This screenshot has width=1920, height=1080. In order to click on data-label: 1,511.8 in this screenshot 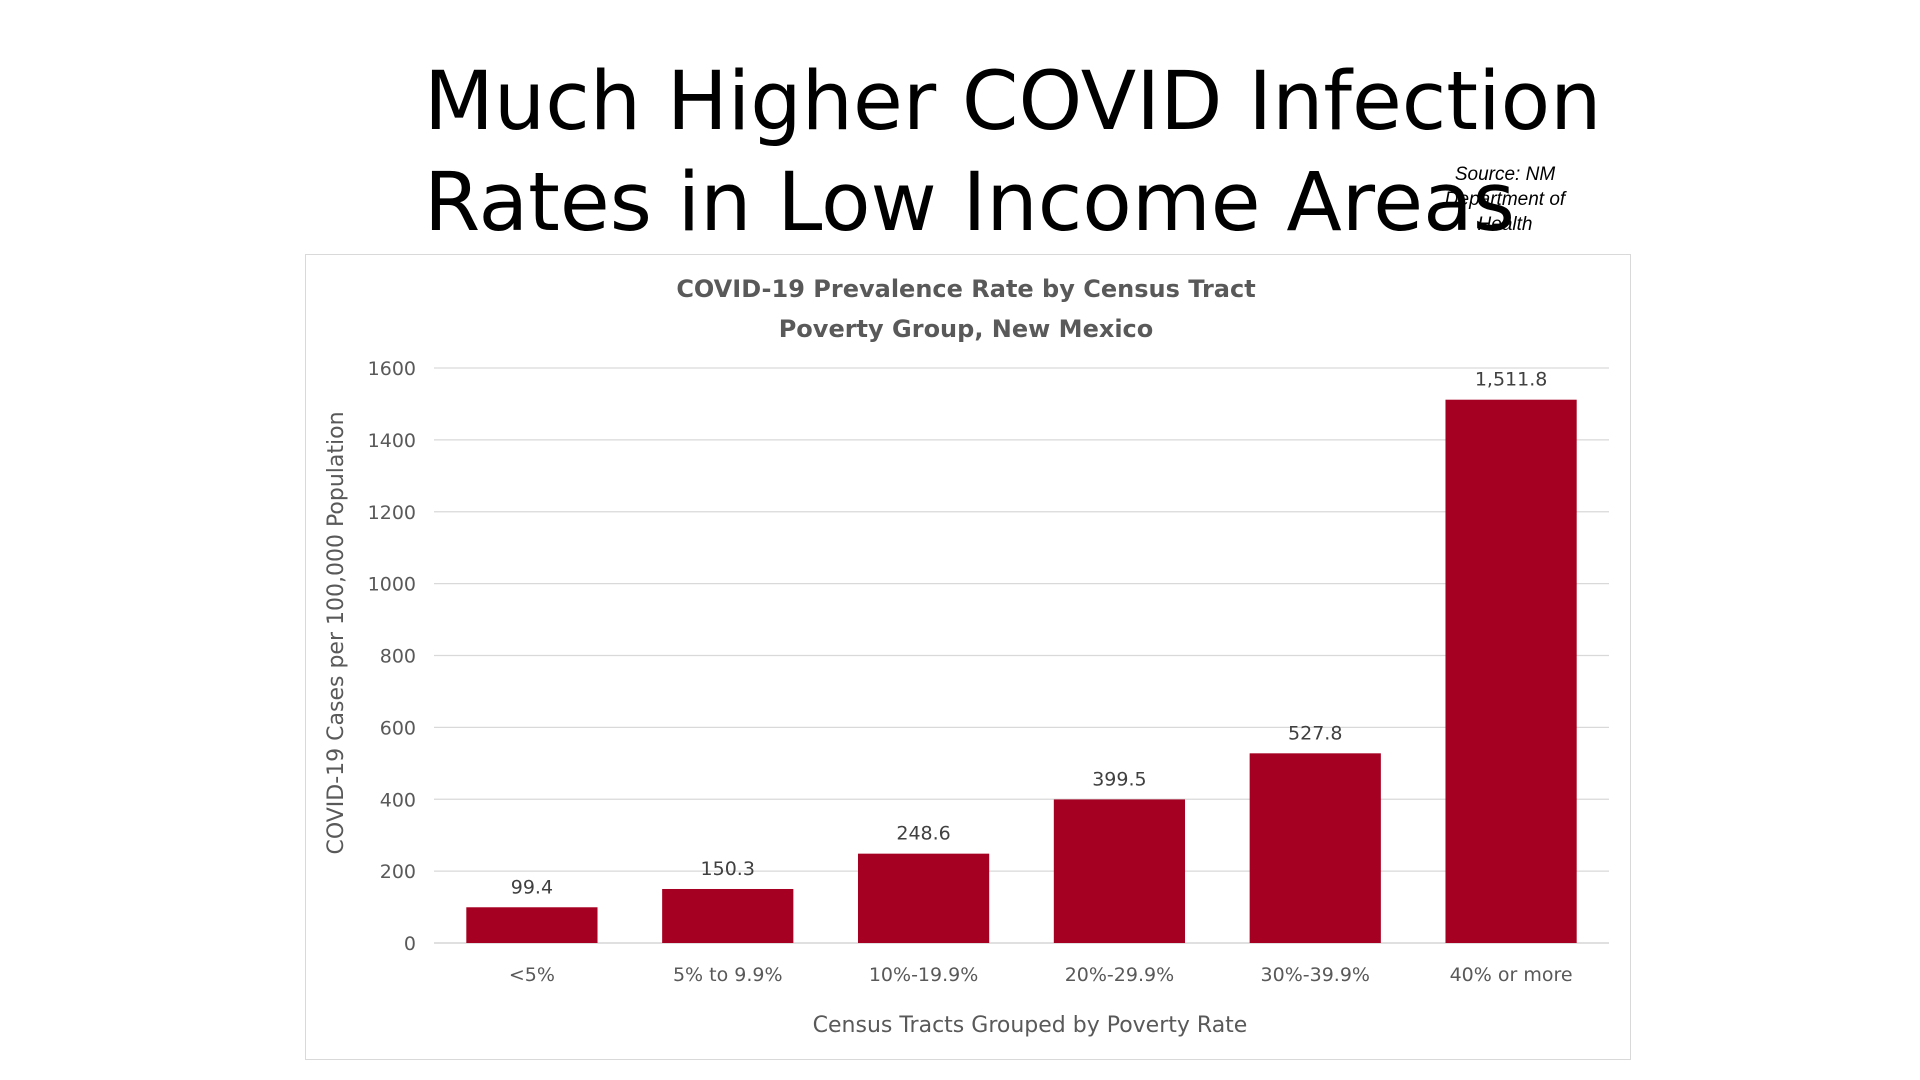, I will do `click(1511, 380)`.